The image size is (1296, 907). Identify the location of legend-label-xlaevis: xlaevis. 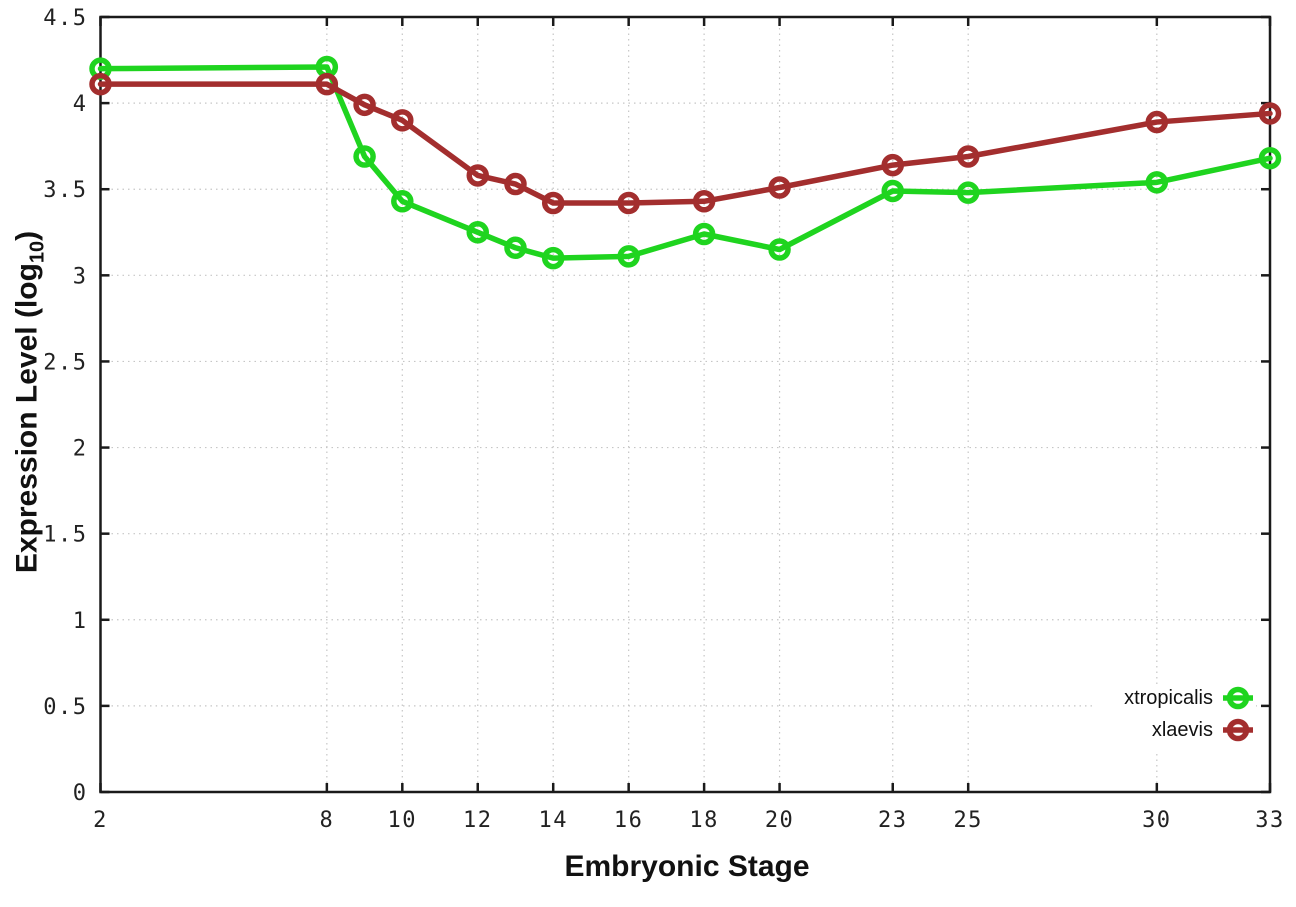
(1182, 730).